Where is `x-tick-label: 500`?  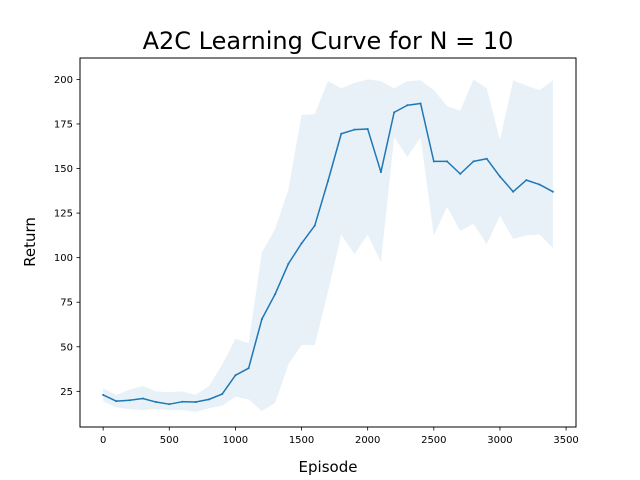 x-tick-label: 500 is located at coordinates (169, 440).